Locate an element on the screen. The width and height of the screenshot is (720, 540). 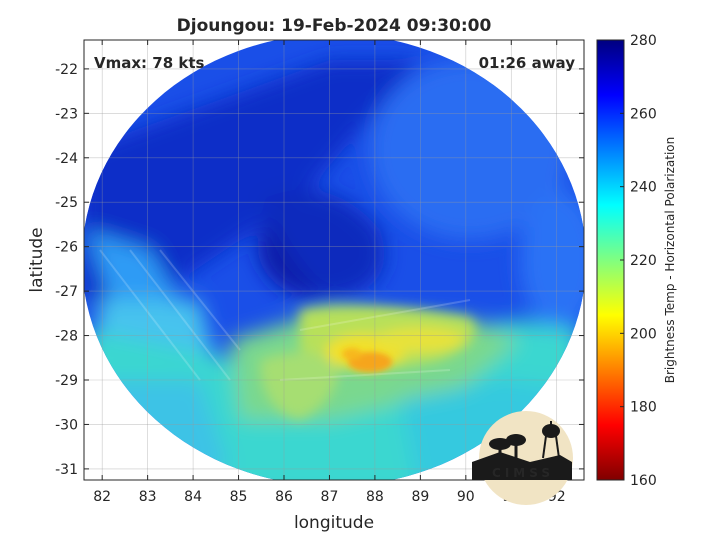
y-tick-label: -25 is located at coordinates (66, 203).